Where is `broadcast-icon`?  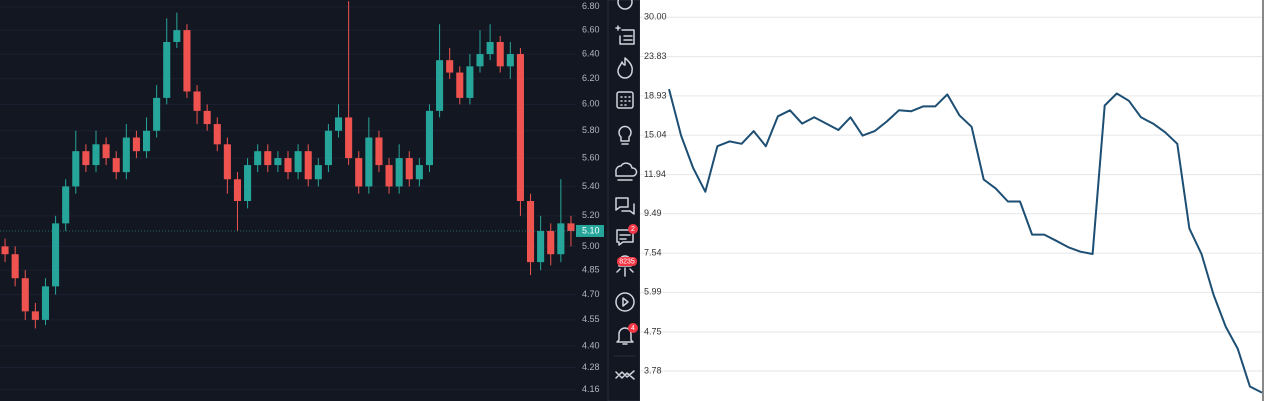
broadcast-icon is located at coordinates (625, 302).